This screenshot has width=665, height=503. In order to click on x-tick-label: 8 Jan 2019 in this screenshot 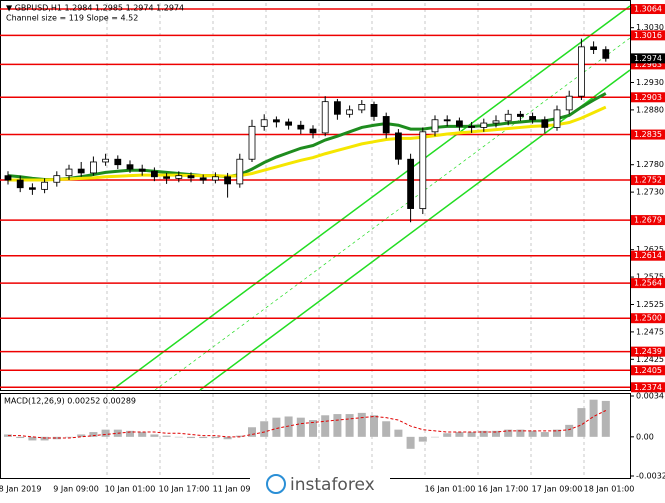, I will do `click(20, 489)`.